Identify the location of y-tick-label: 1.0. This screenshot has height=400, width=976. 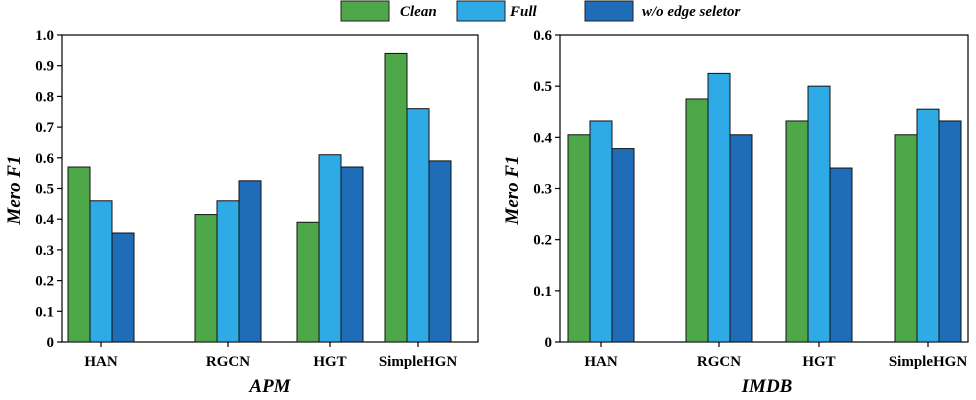
(44, 36).